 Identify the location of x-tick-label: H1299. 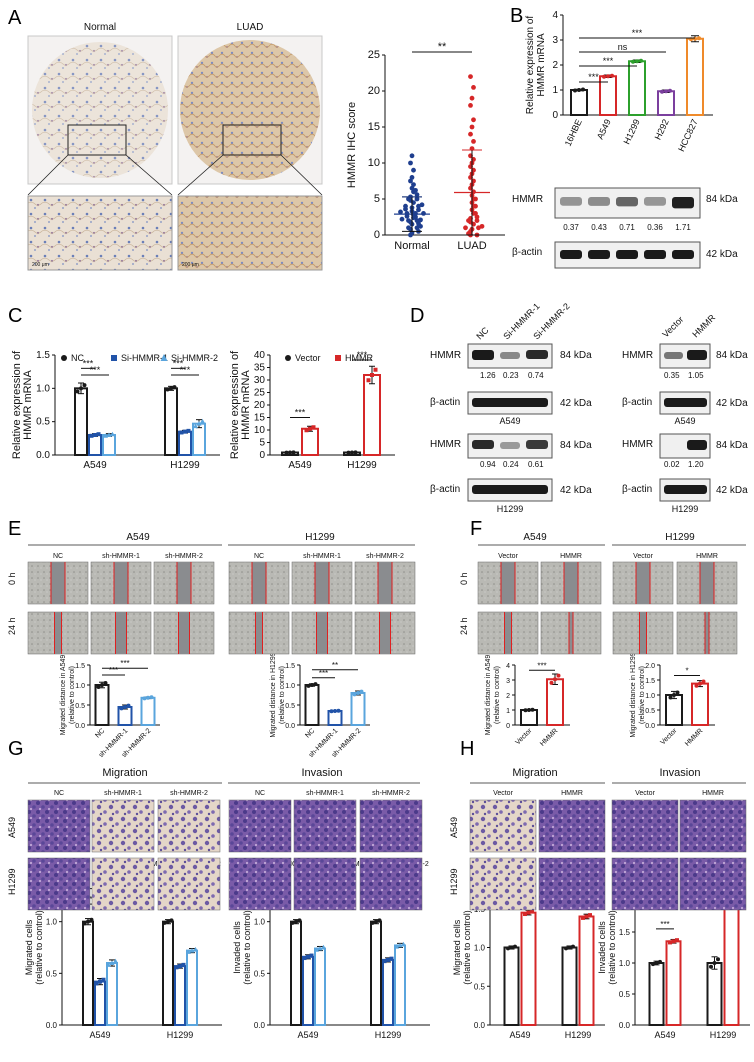
(578, 1035).